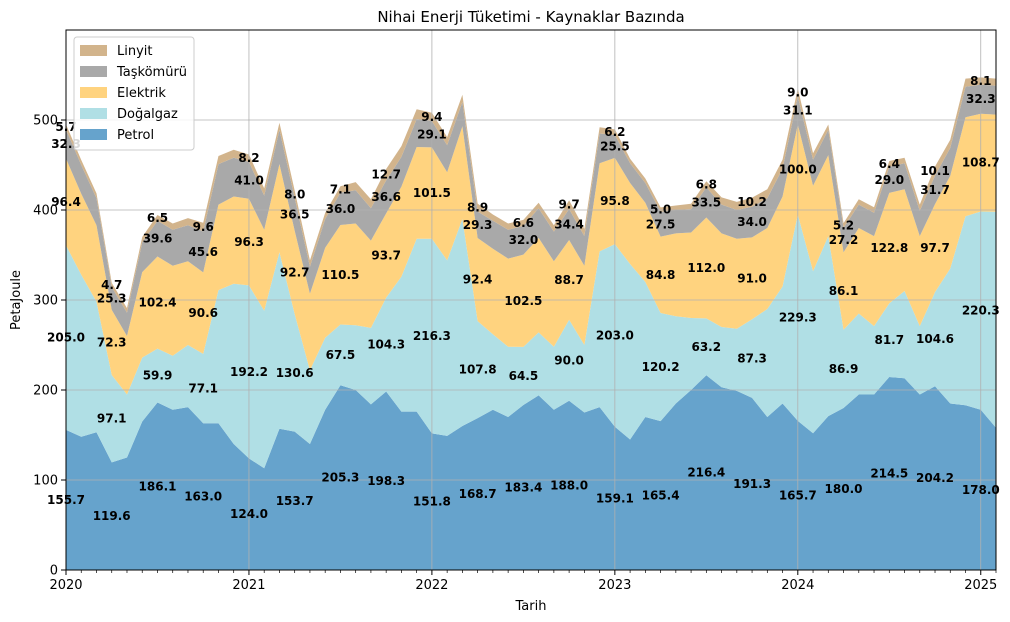 The image size is (1010, 622). I want to click on data-label: 45.6, so click(203, 252).